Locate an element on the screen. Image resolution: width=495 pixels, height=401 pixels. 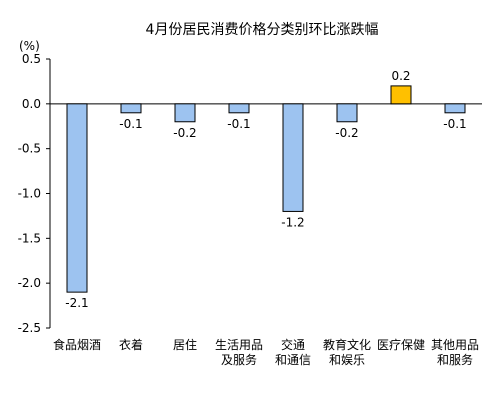
category-label: 交通 is located at coordinates (293, 344).